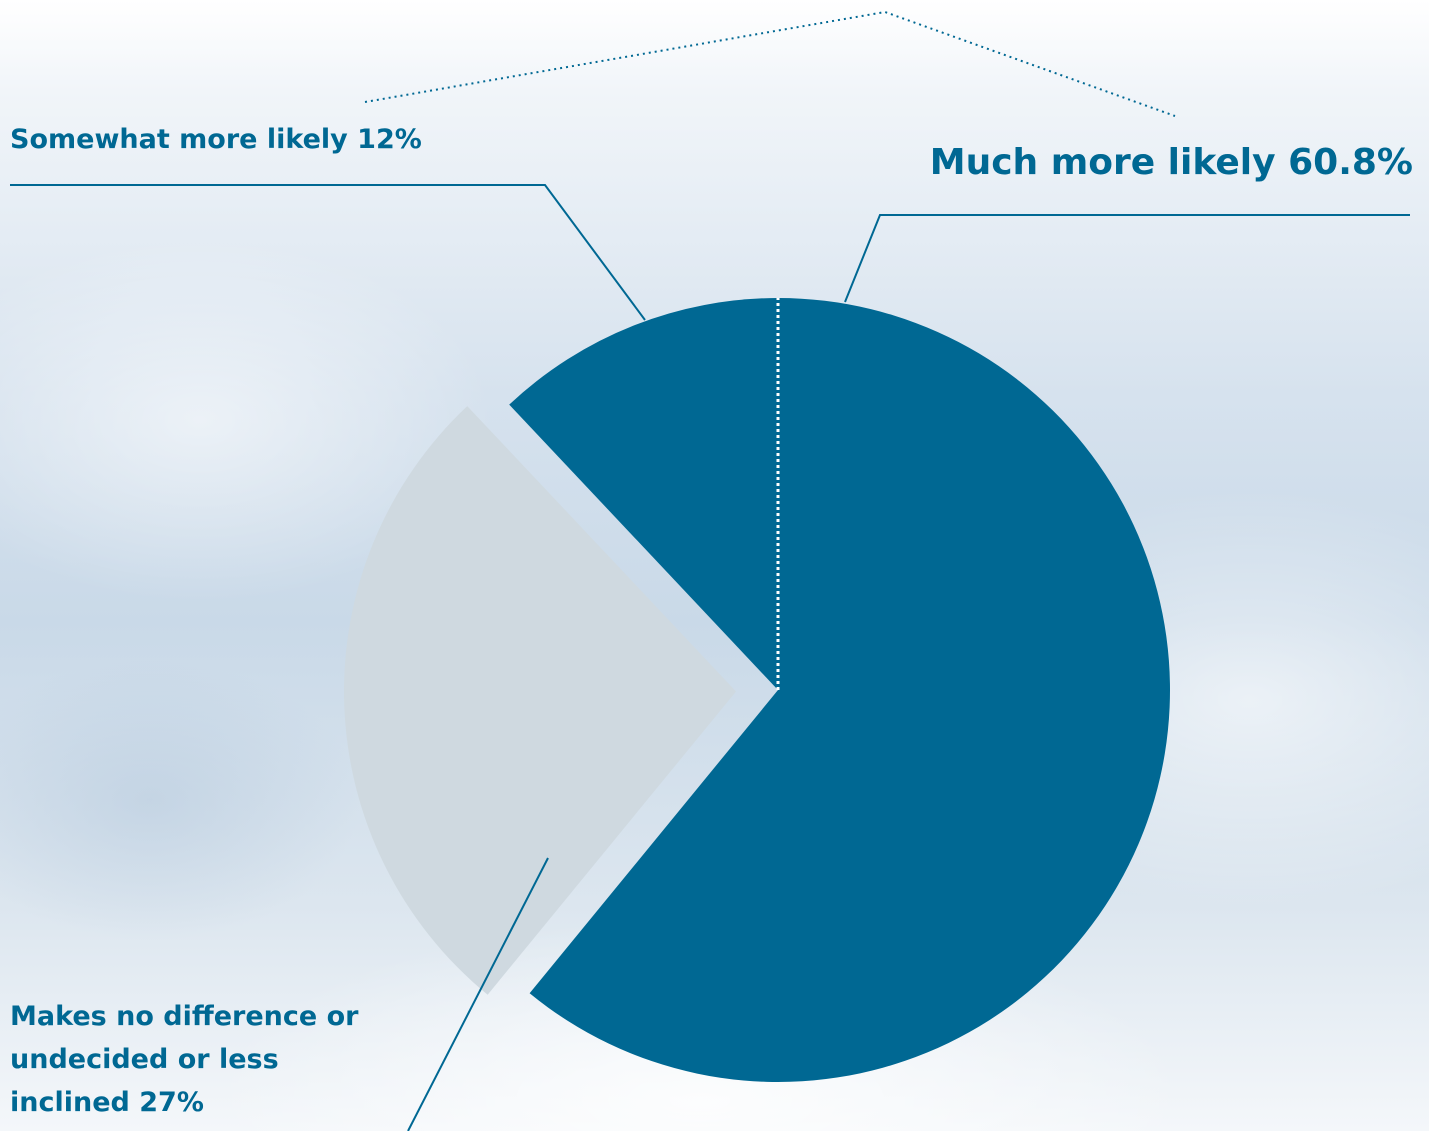  Describe the element at coordinates (770, 63) in the screenshot. I see `bracket` at that location.